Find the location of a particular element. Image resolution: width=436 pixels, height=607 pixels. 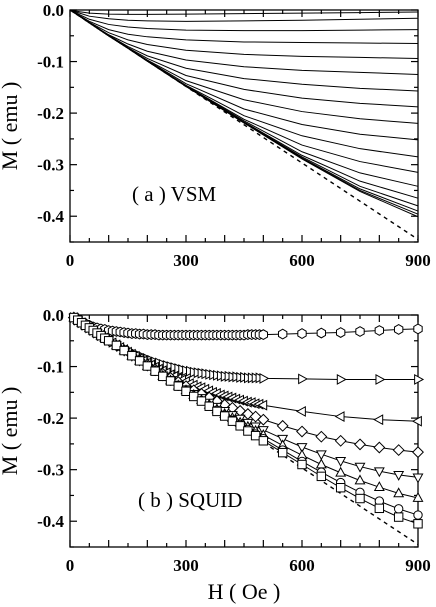

panel-b-y-tick-label: 0.0 is located at coordinates (53, 315).